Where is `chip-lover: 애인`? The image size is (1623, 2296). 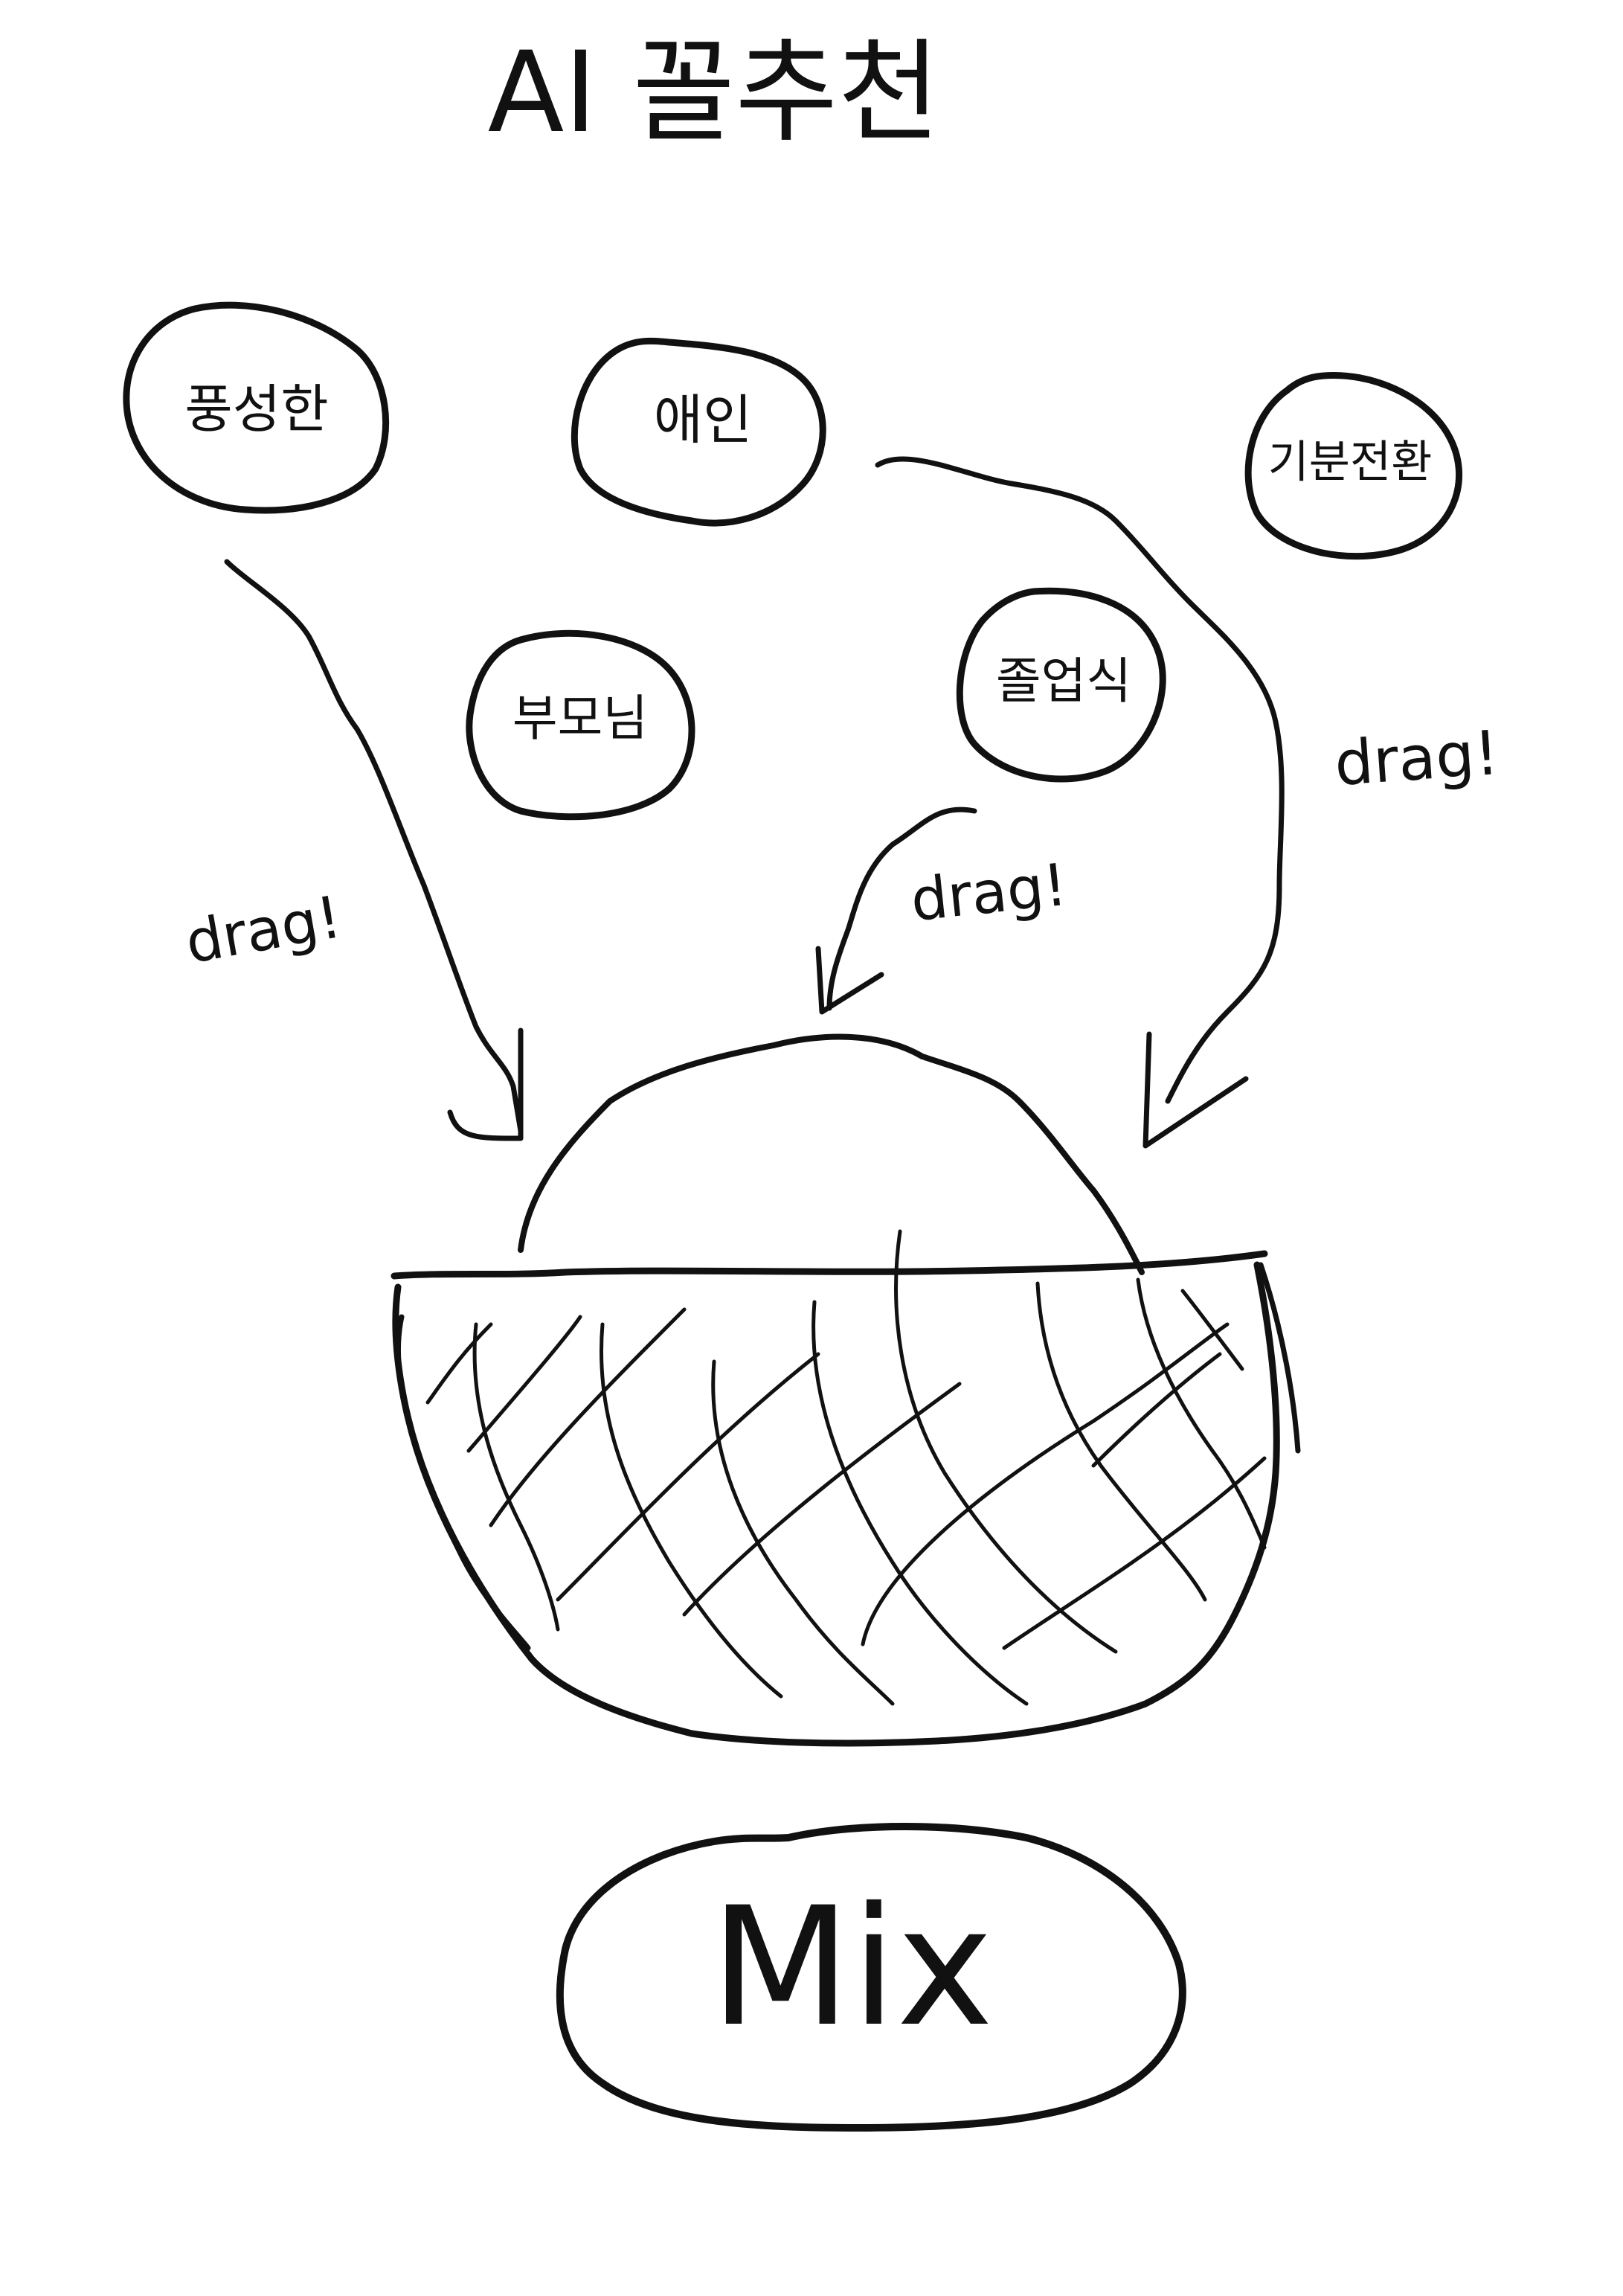 chip-lover: 애인 is located at coordinates (698, 432).